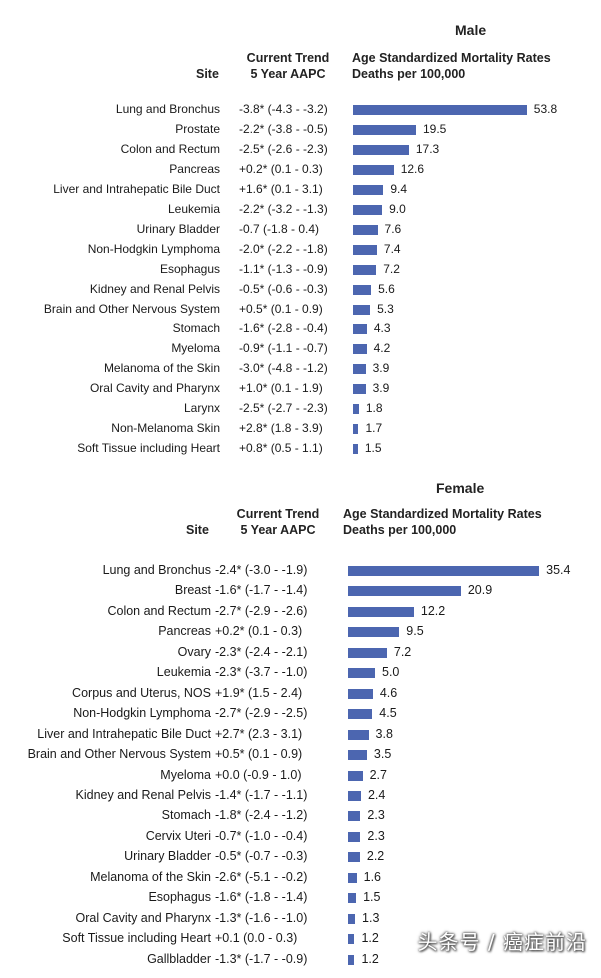 This screenshot has width=601, height=978. Describe the element at coordinates (279, 228) in the screenshot. I see `trend-label: -0.7 (-1.8 - 0.4)` at that location.